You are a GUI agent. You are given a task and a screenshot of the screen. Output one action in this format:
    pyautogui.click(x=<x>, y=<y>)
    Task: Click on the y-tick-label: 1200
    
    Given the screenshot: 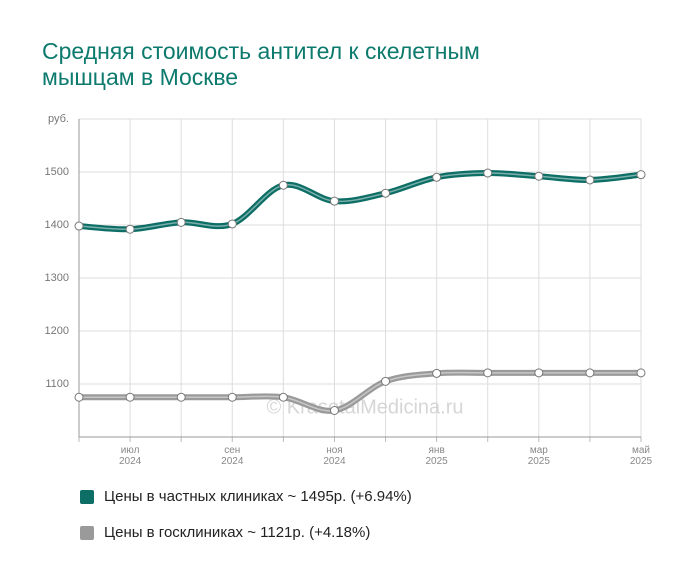 What is the action you would take?
    pyautogui.click(x=57, y=331)
    